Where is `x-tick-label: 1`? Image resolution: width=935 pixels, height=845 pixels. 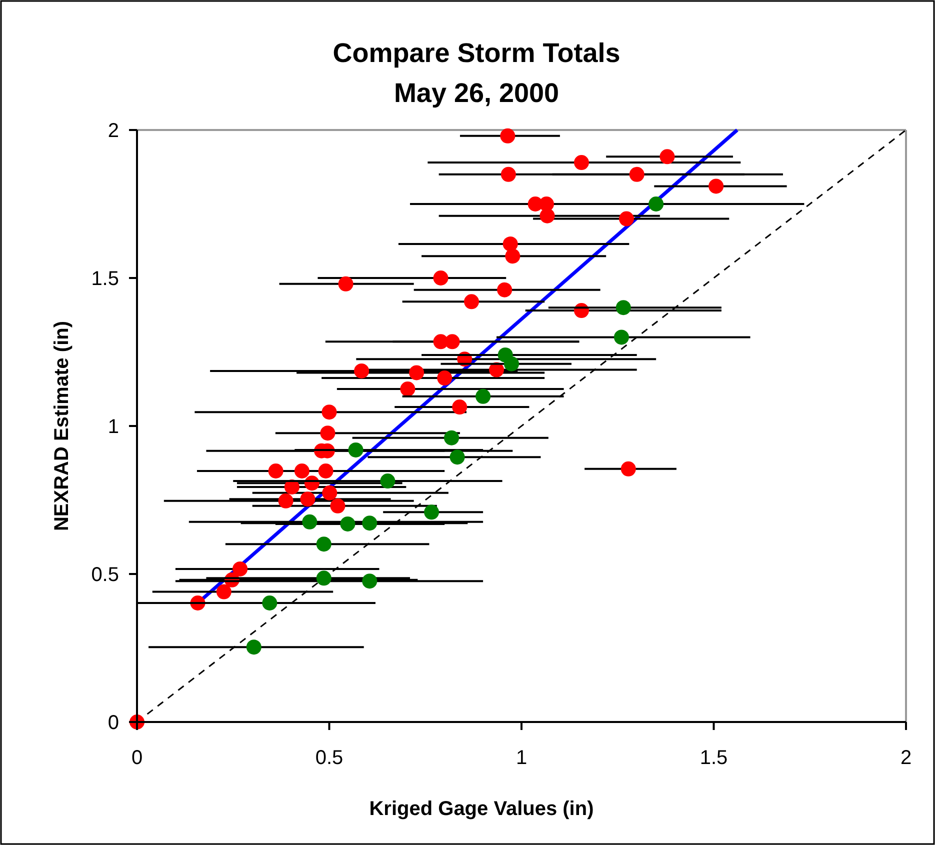 x-tick-label: 1 is located at coordinates (522, 758).